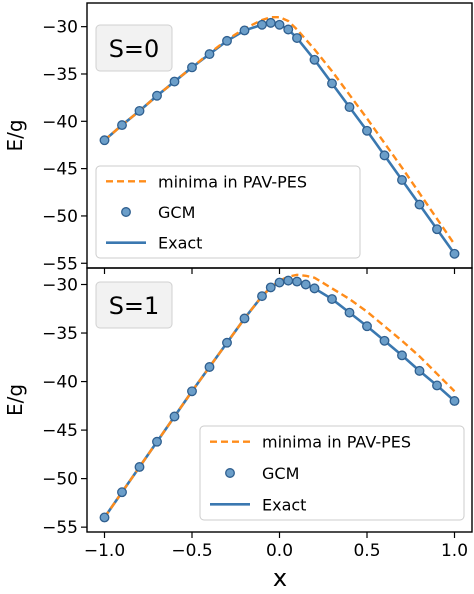  What do you see at coordinates (104, 551) in the screenshot?
I see `x-tick-label: −1.0` at bounding box center [104, 551].